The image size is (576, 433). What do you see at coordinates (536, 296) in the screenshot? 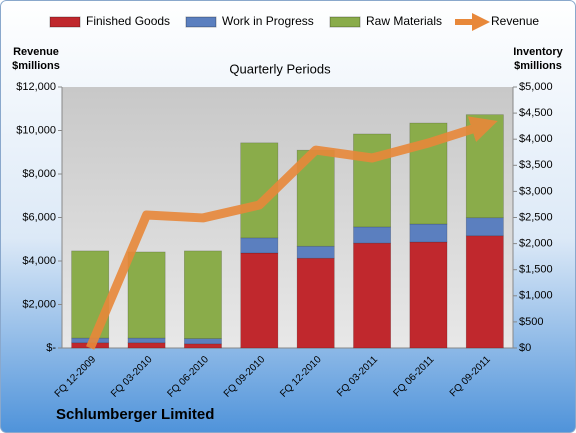
I see `y2-tick-label: $1,000` at bounding box center [536, 296].